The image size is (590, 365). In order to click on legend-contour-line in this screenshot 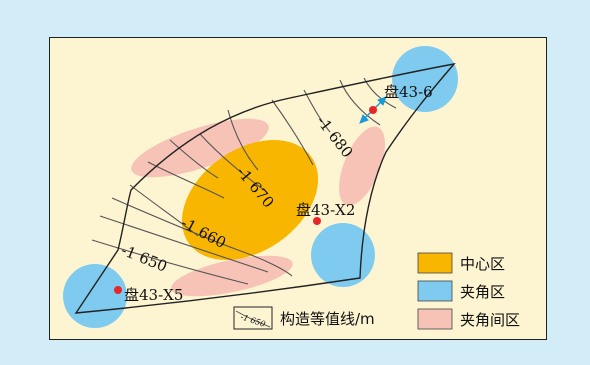, I will do `click(253, 319)`.